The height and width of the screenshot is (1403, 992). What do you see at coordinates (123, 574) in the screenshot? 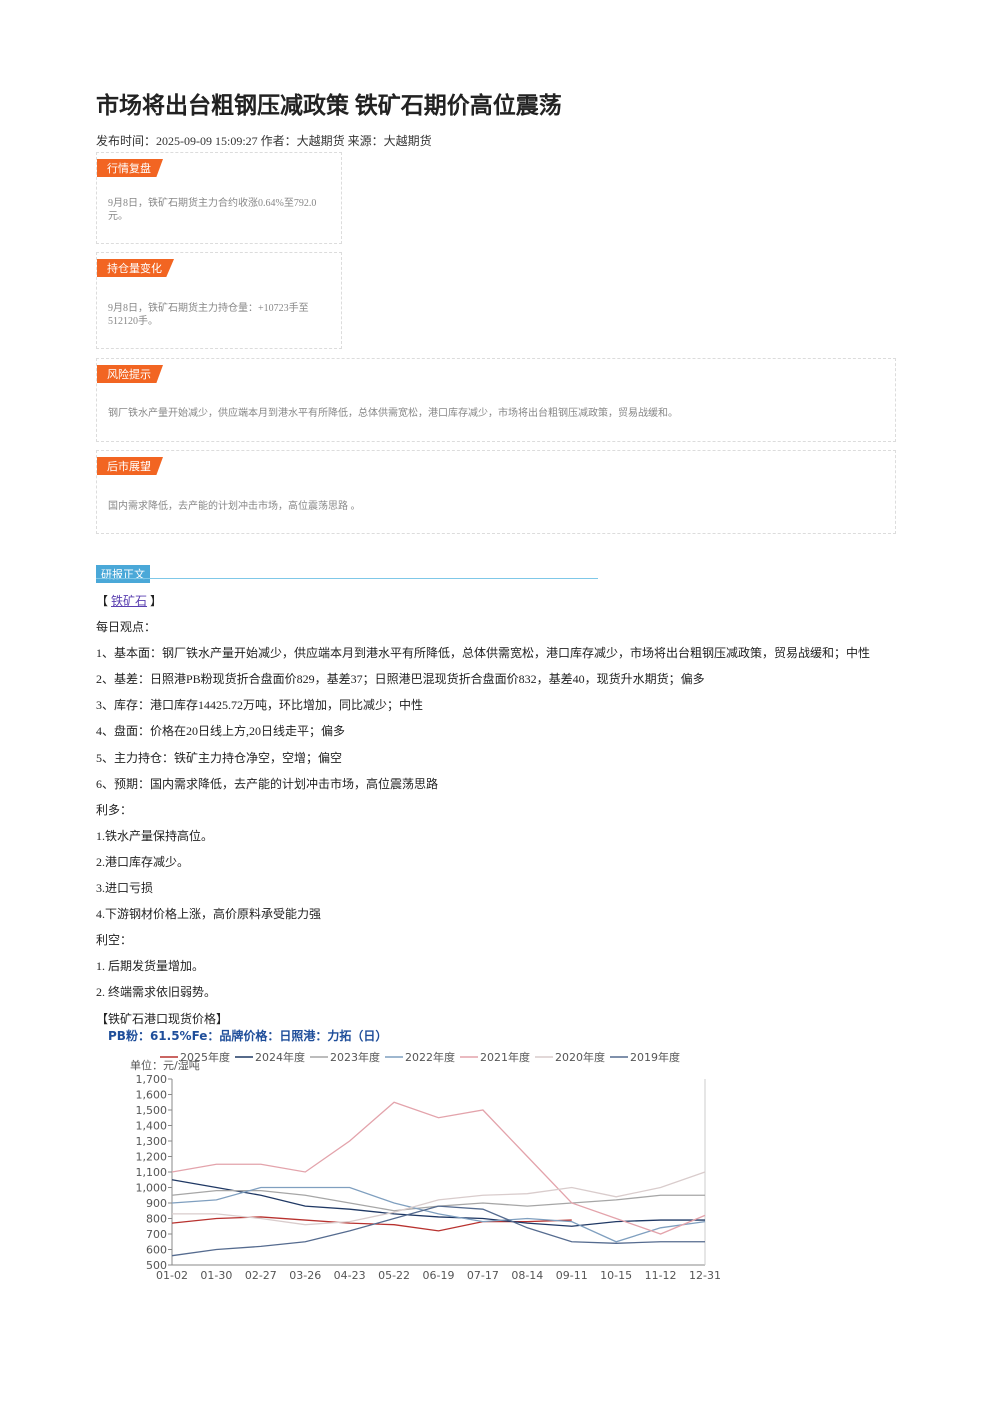
I see `report-tag: 研报正文` at bounding box center [123, 574].